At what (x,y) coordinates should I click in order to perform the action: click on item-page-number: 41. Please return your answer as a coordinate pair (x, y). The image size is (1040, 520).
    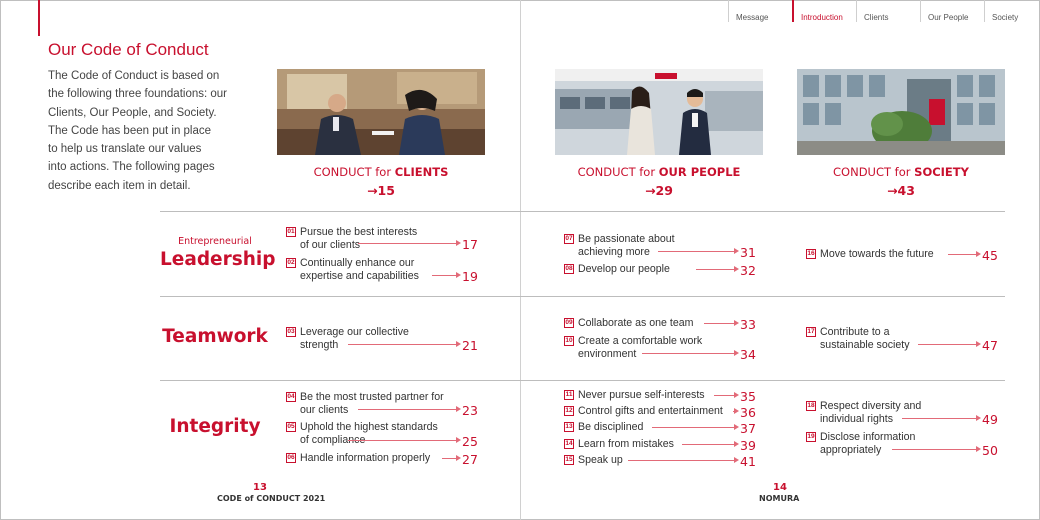
    Looking at the image, I should click on (748, 461).